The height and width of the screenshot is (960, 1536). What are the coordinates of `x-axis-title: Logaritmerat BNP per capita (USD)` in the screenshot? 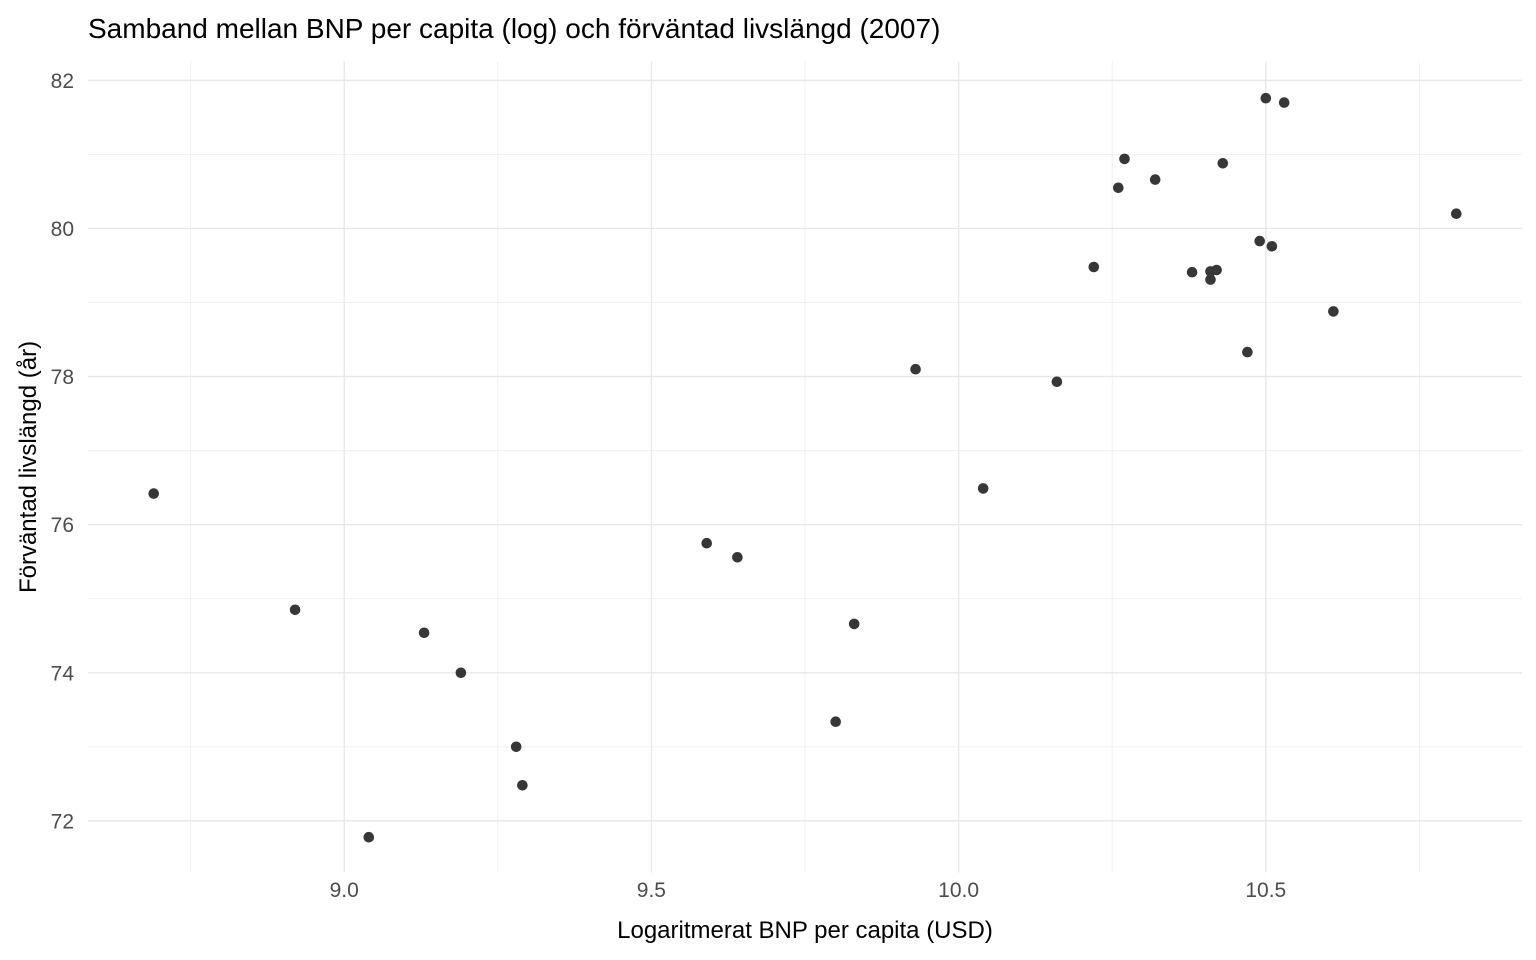 It's located at (805, 930).